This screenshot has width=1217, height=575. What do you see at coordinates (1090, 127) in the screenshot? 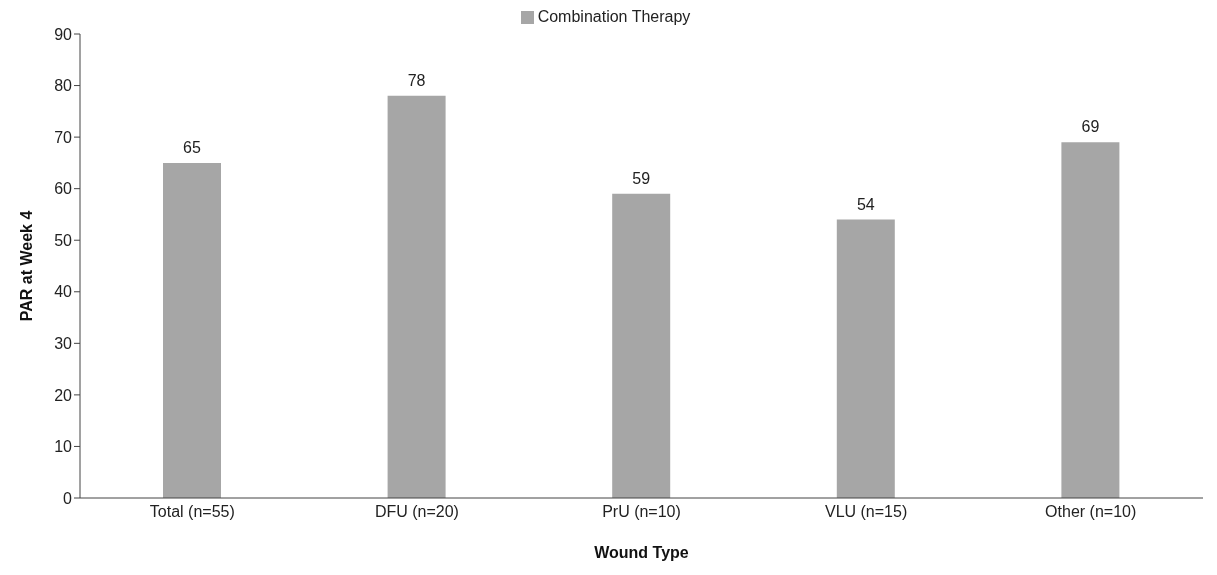
I see `data-label: 69` at bounding box center [1090, 127].